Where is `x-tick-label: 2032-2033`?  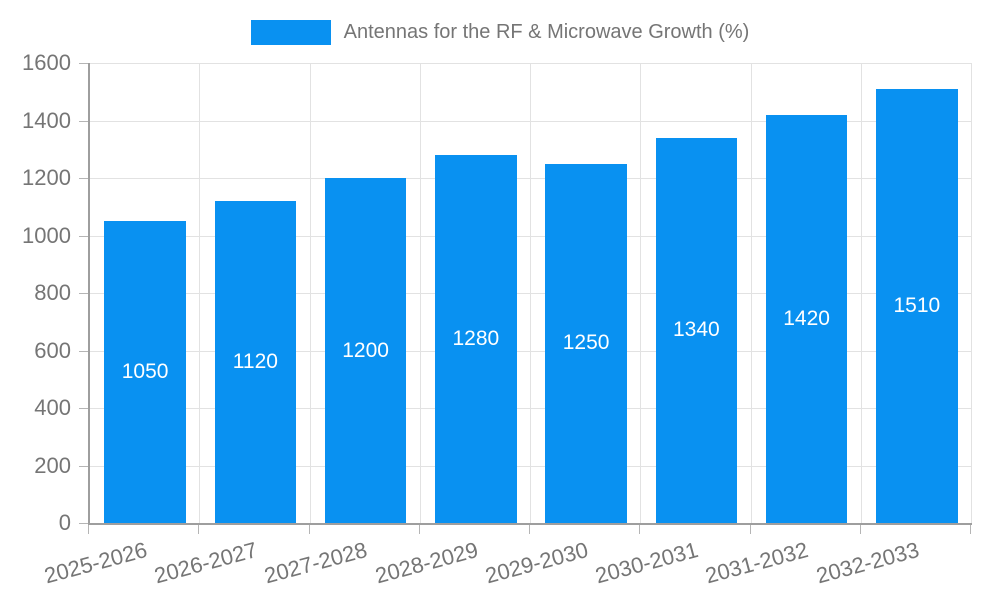 x-tick-label: 2032-2033 is located at coordinates (867, 563).